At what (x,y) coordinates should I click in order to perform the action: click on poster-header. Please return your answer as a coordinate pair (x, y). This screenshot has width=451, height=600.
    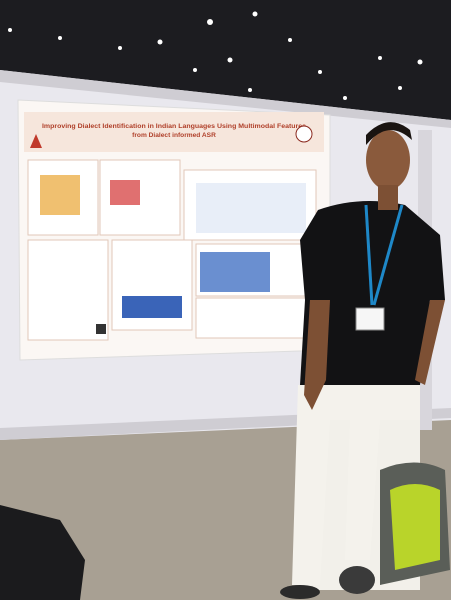
    Looking at the image, I should click on (174, 132).